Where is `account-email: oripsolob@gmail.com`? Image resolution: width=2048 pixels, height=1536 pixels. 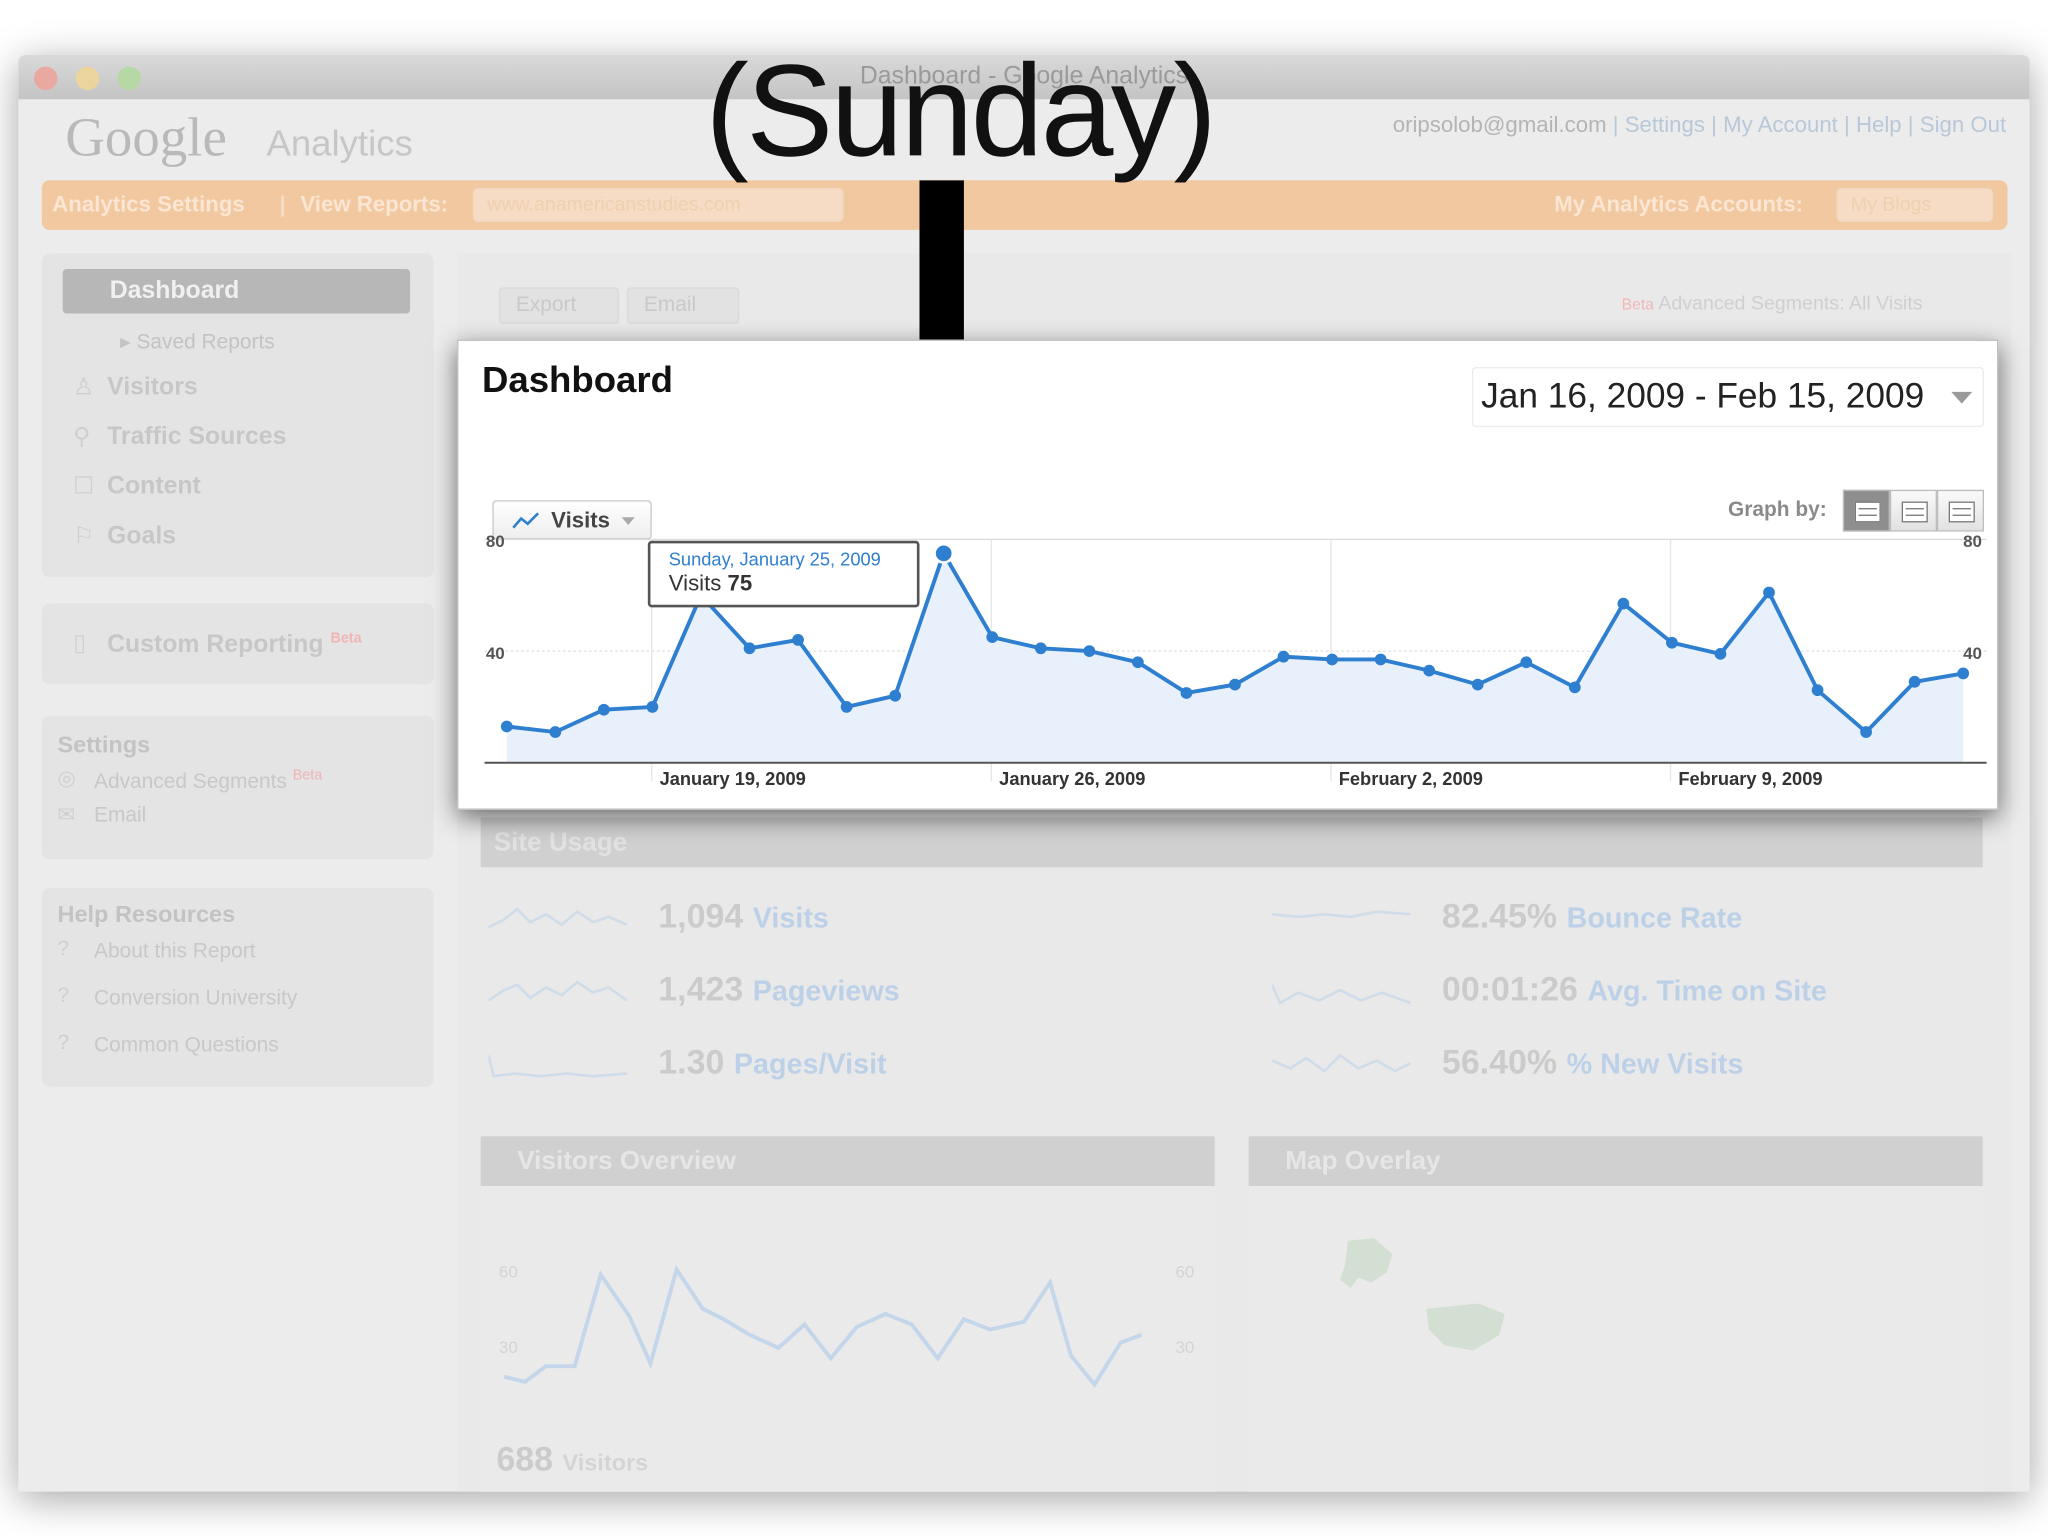 account-email: oripsolob@gmail.com is located at coordinates (1499, 125).